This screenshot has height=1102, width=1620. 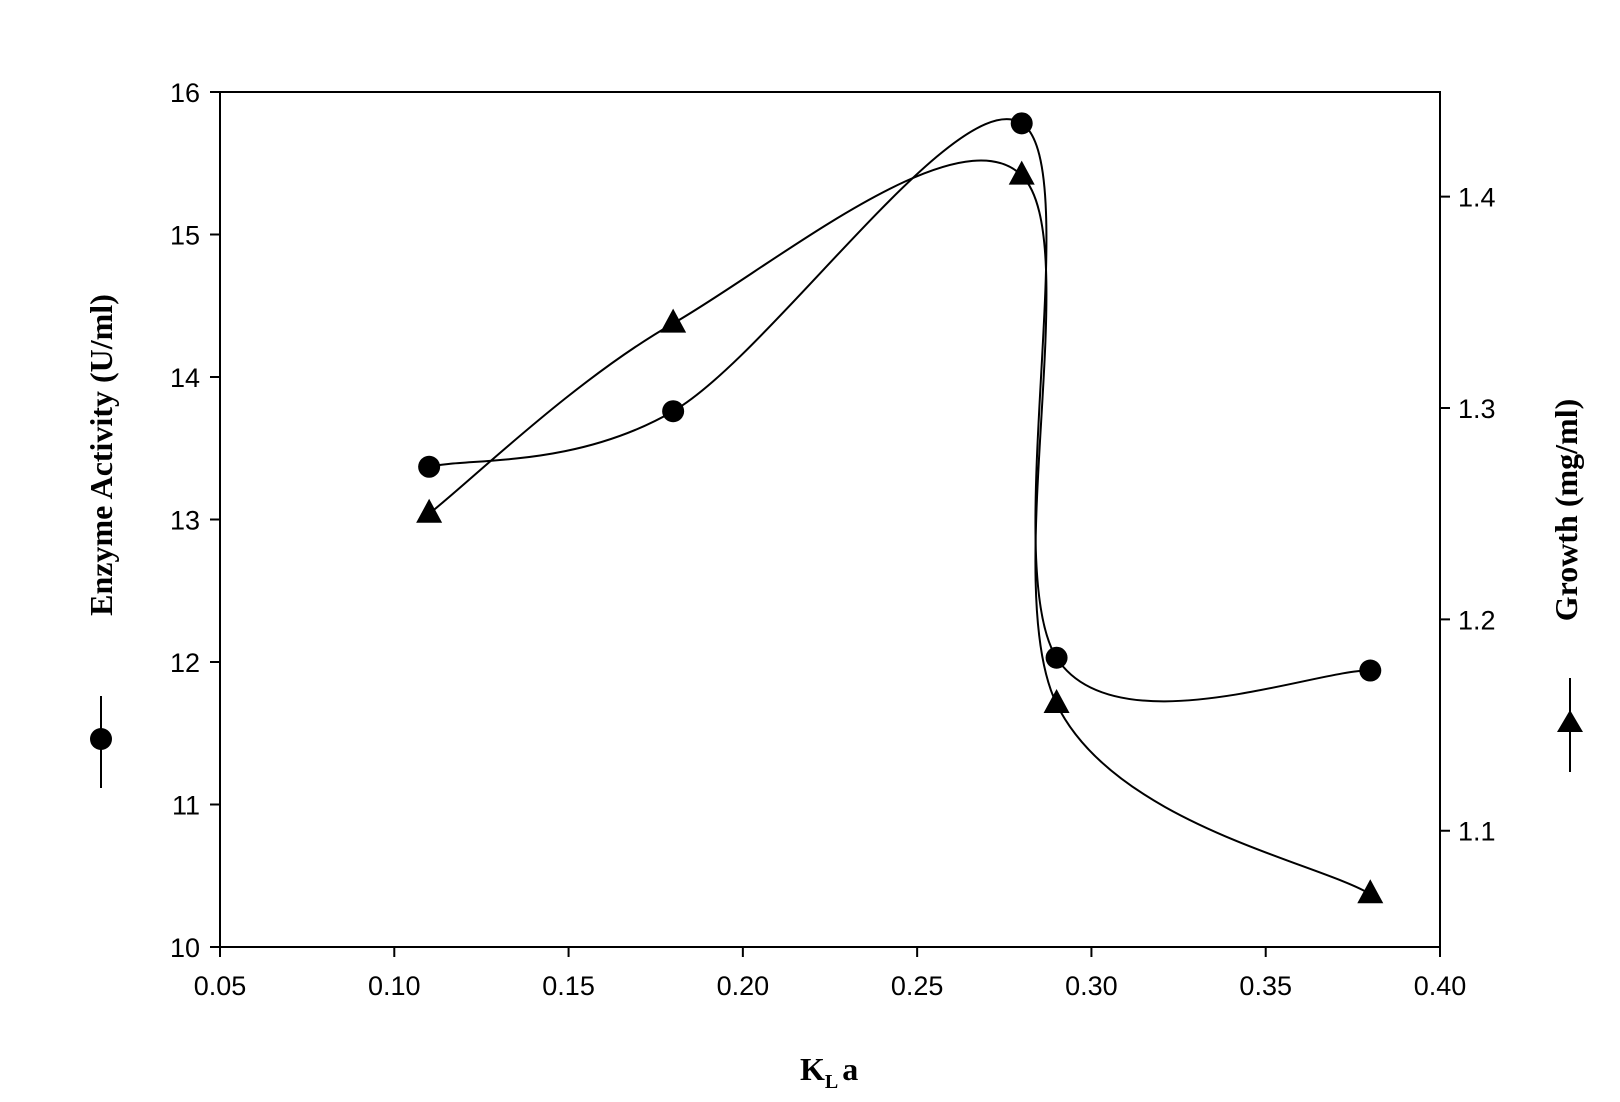 I want to click on x-tick-label: 0.35, so click(x=1265, y=986).